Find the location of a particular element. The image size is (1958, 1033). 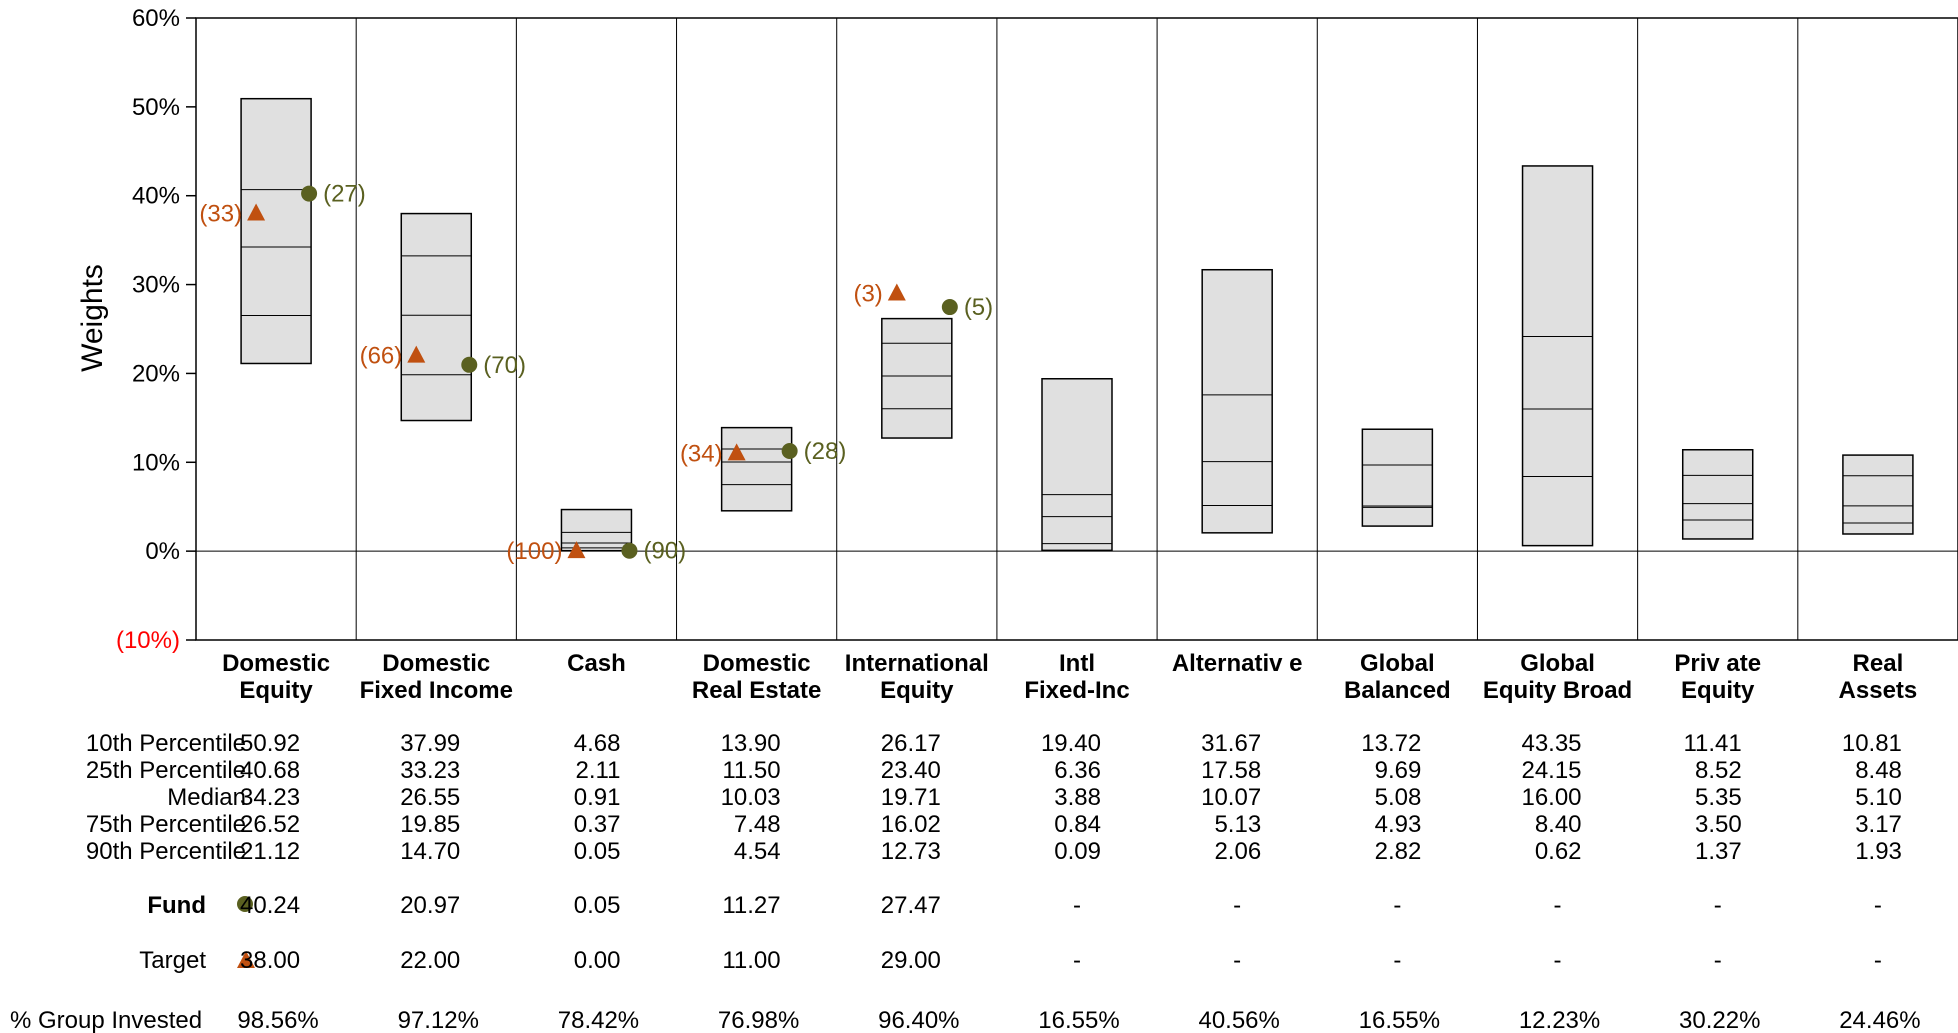

table-cell: 23.40 is located at coordinates (911, 770).